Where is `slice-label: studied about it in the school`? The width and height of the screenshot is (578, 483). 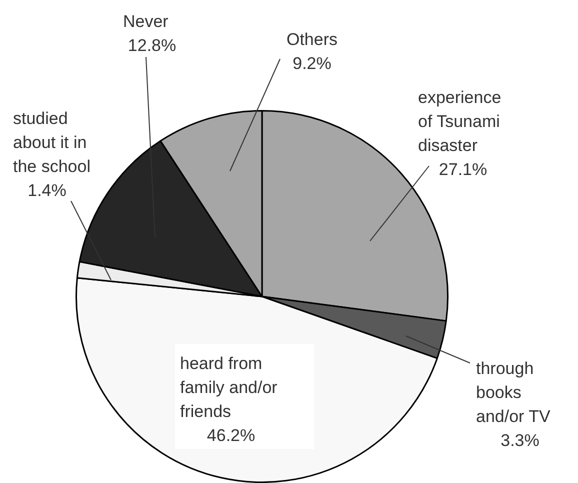 slice-label: studied about it in the school is located at coordinates (51, 142).